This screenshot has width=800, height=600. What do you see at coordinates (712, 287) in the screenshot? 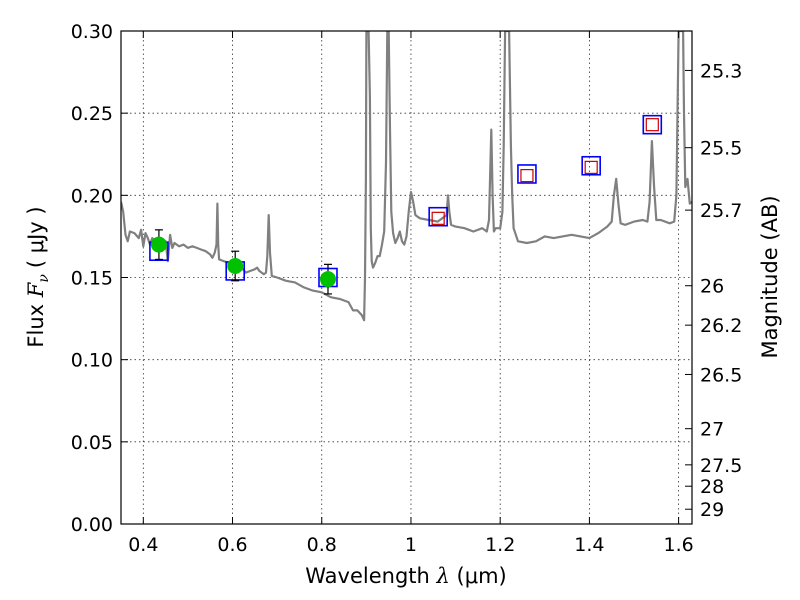
I see `y2-tick-label: 26` at bounding box center [712, 287].